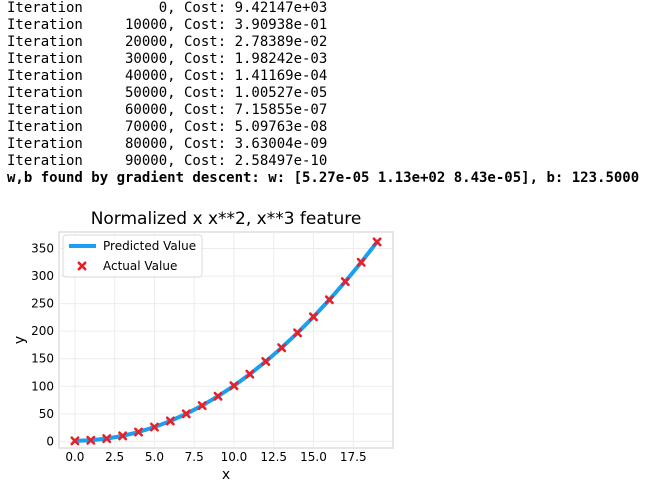 The height and width of the screenshot is (486, 669). What do you see at coordinates (140, 266) in the screenshot?
I see `legend-label-actual: Actual Value` at bounding box center [140, 266].